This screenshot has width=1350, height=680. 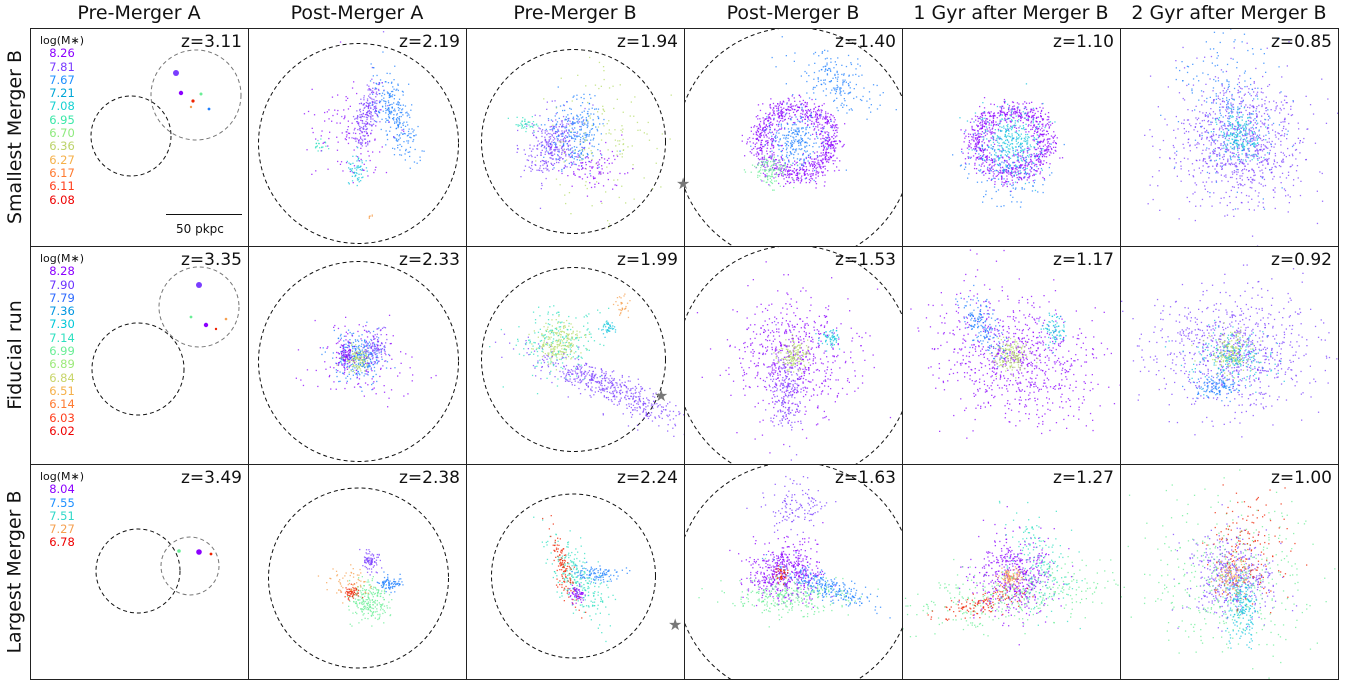 What do you see at coordinates (62, 93) in the screenshot?
I see `legend-entry: 7.21` at bounding box center [62, 93].